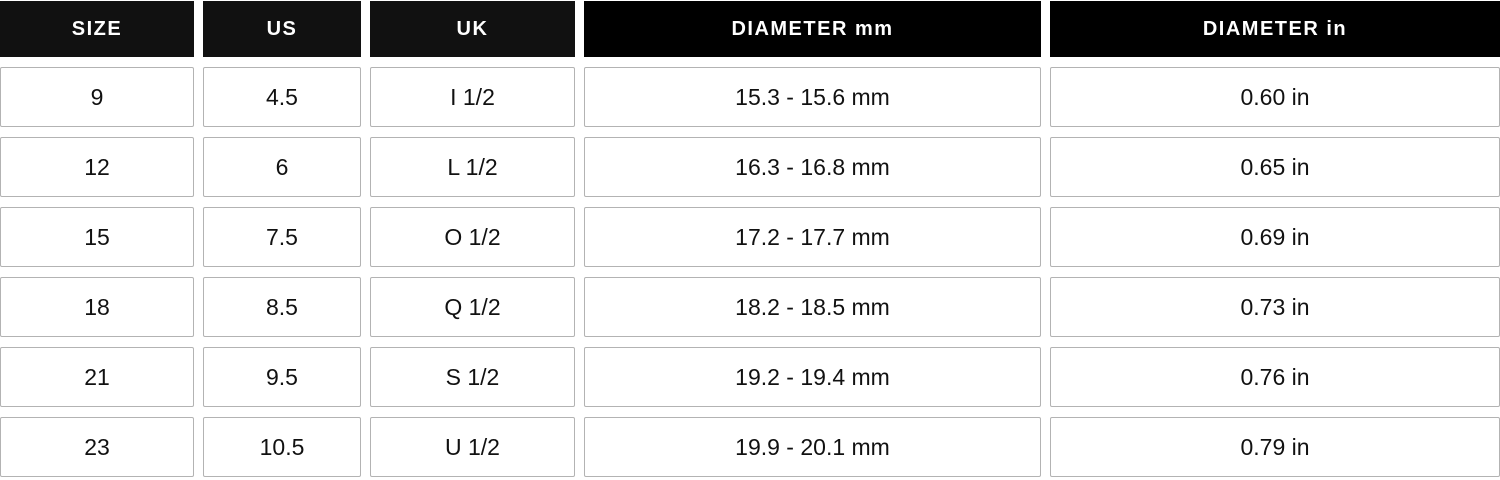 The width and height of the screenshot is (1500, 480). I want to click on cell-uk: L 1/2, so click(472, 167).